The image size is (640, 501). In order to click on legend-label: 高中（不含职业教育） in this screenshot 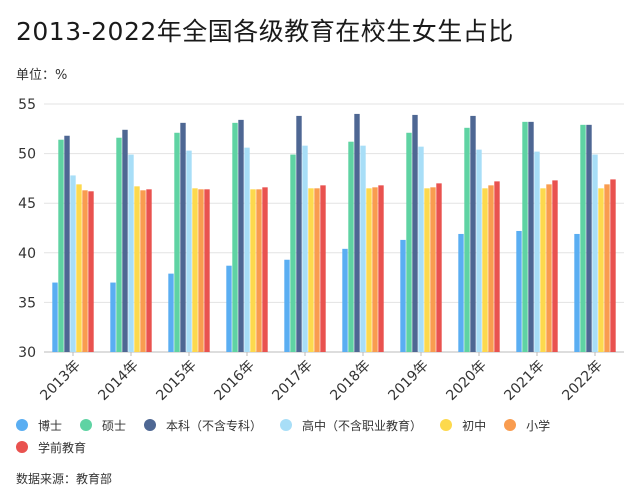, I will do `click(362, 425)`.